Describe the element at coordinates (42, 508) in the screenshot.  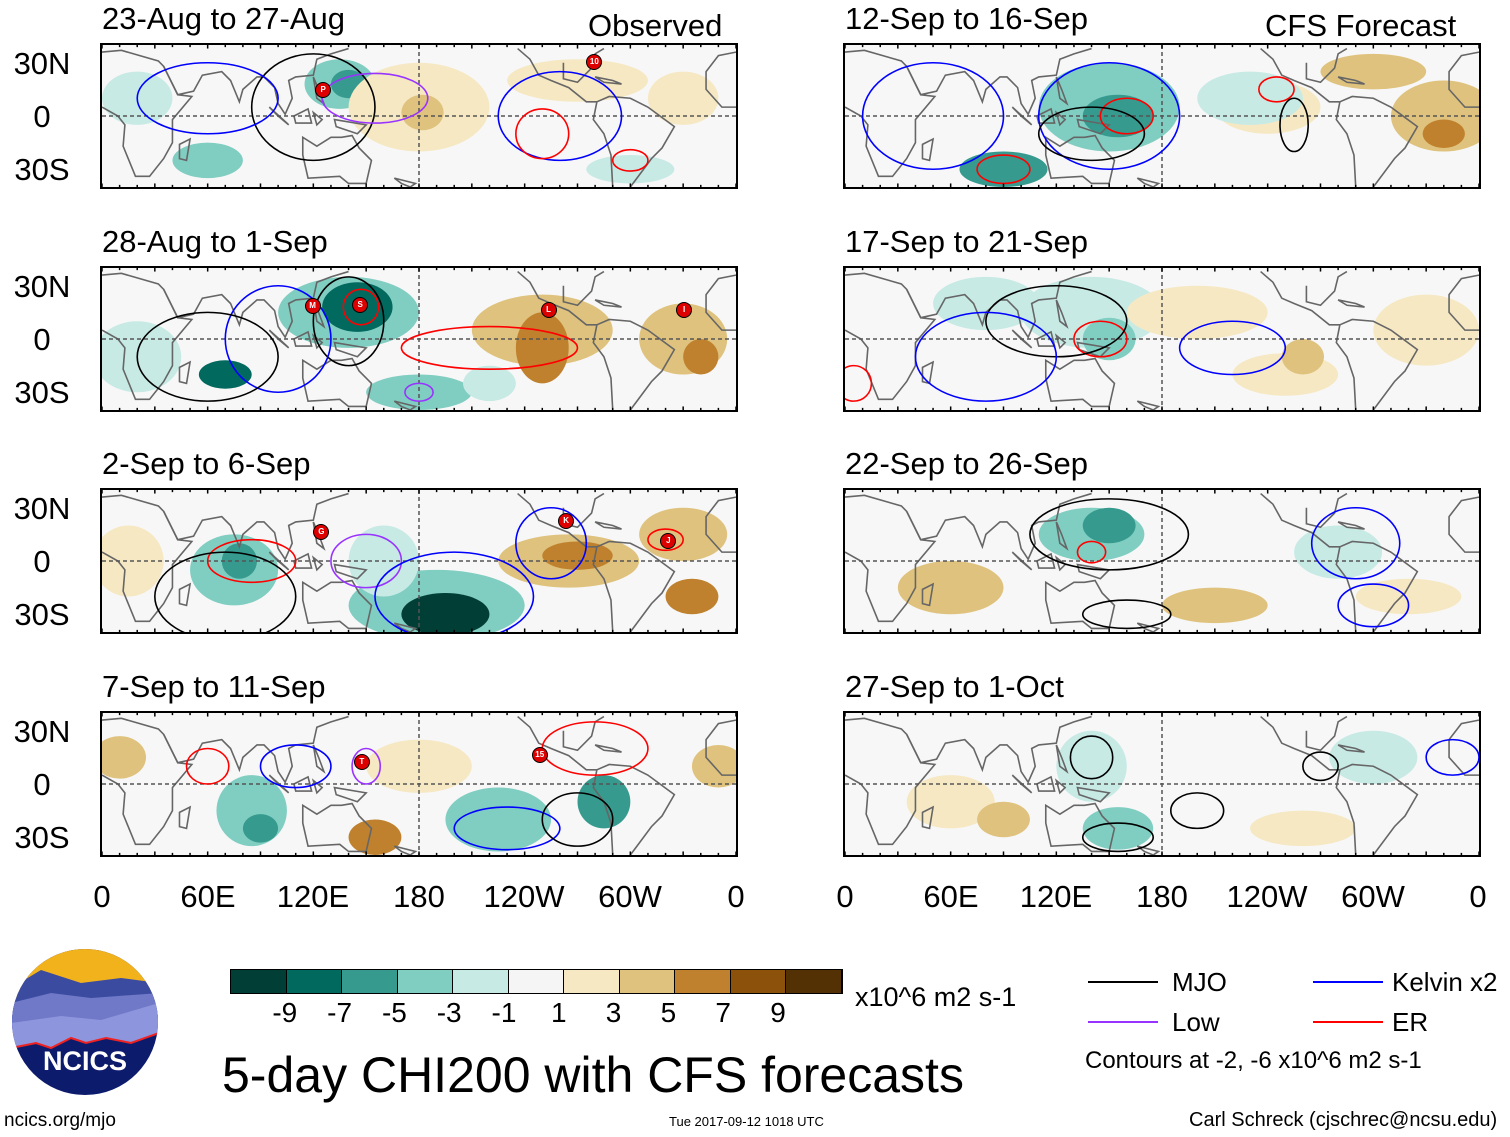
I see `lat-tick: 30N` at that location.